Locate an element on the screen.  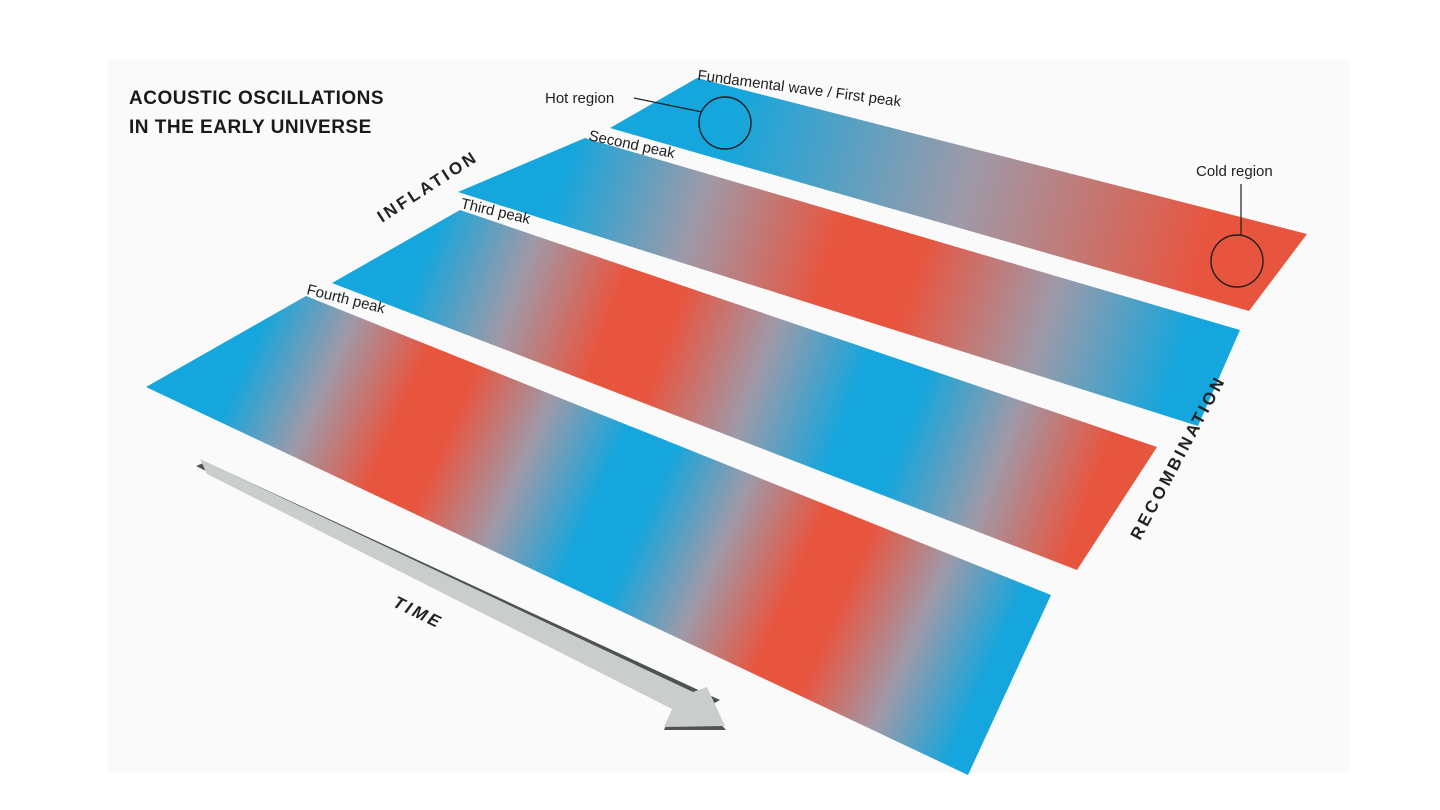
cold-region-annotation: Cold region is located at coordinates (1234, 225).